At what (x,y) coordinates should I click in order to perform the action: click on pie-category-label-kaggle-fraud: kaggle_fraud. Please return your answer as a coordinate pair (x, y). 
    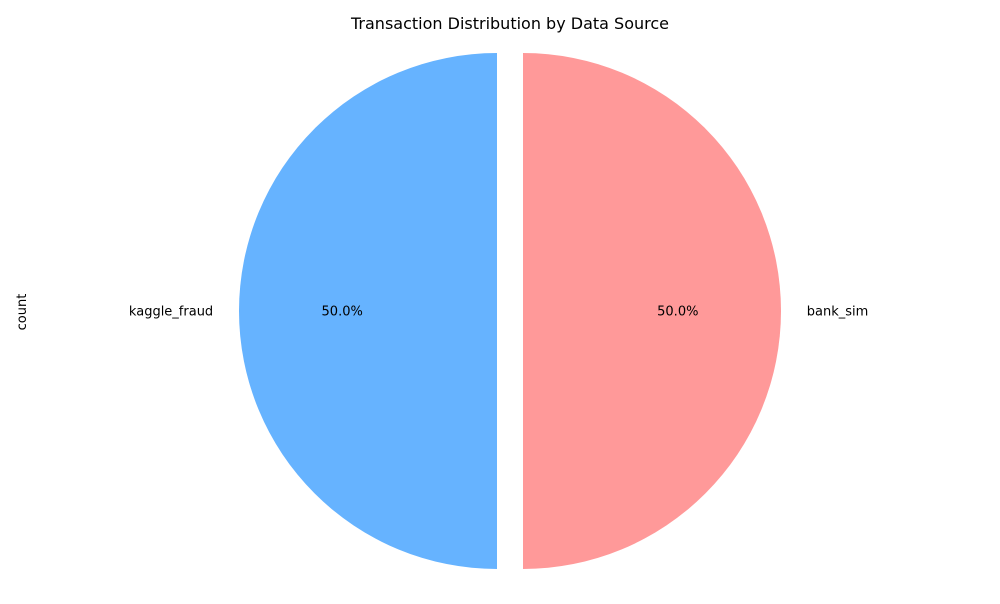
    Looking at the image, I should click on (171, 312).